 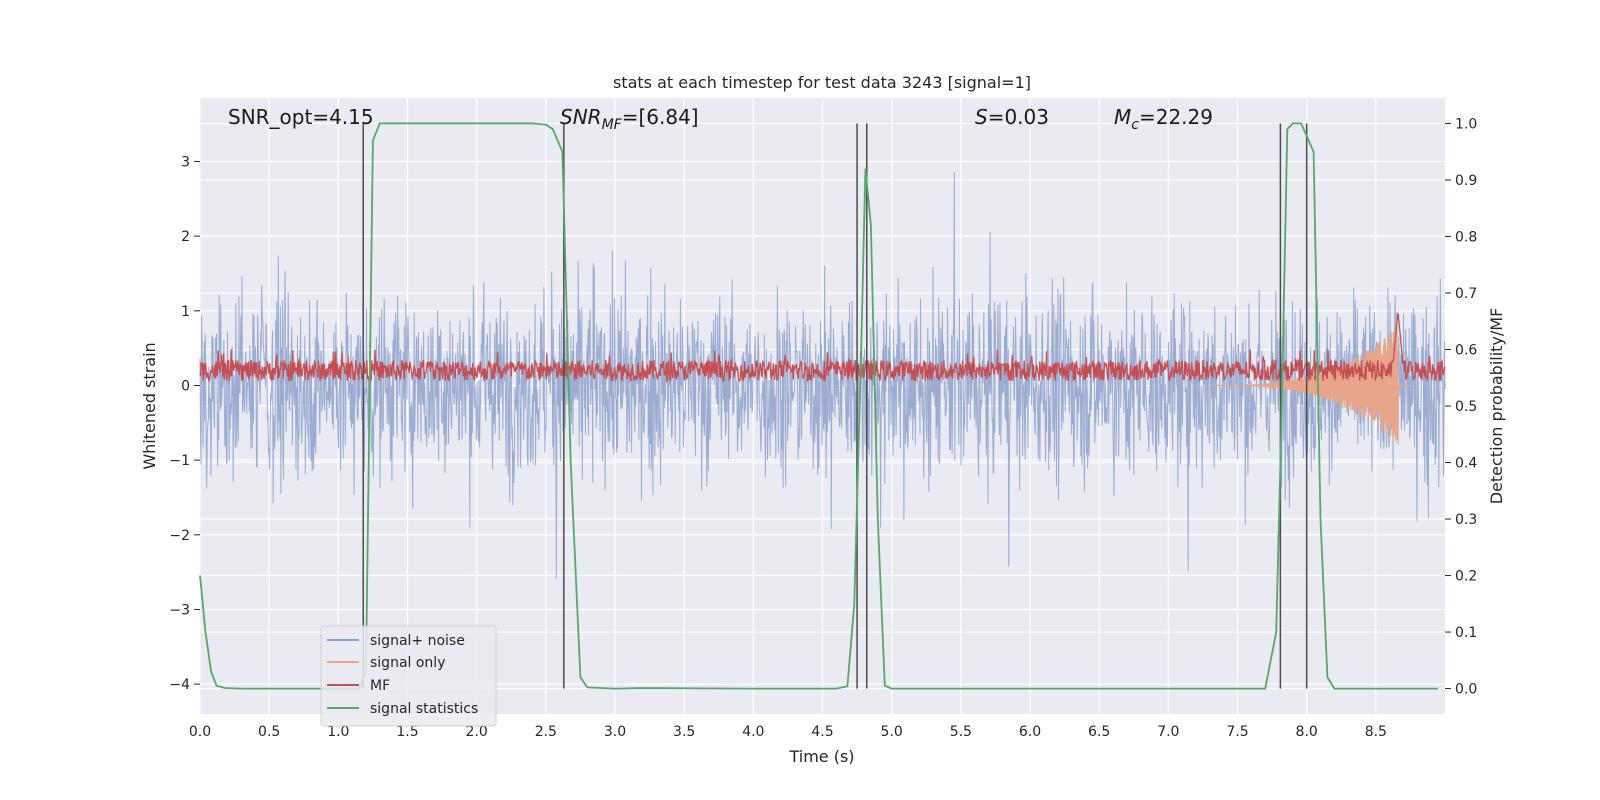 I want to click on y2-tick-label: 0.6, so click(x=1466, y=350).